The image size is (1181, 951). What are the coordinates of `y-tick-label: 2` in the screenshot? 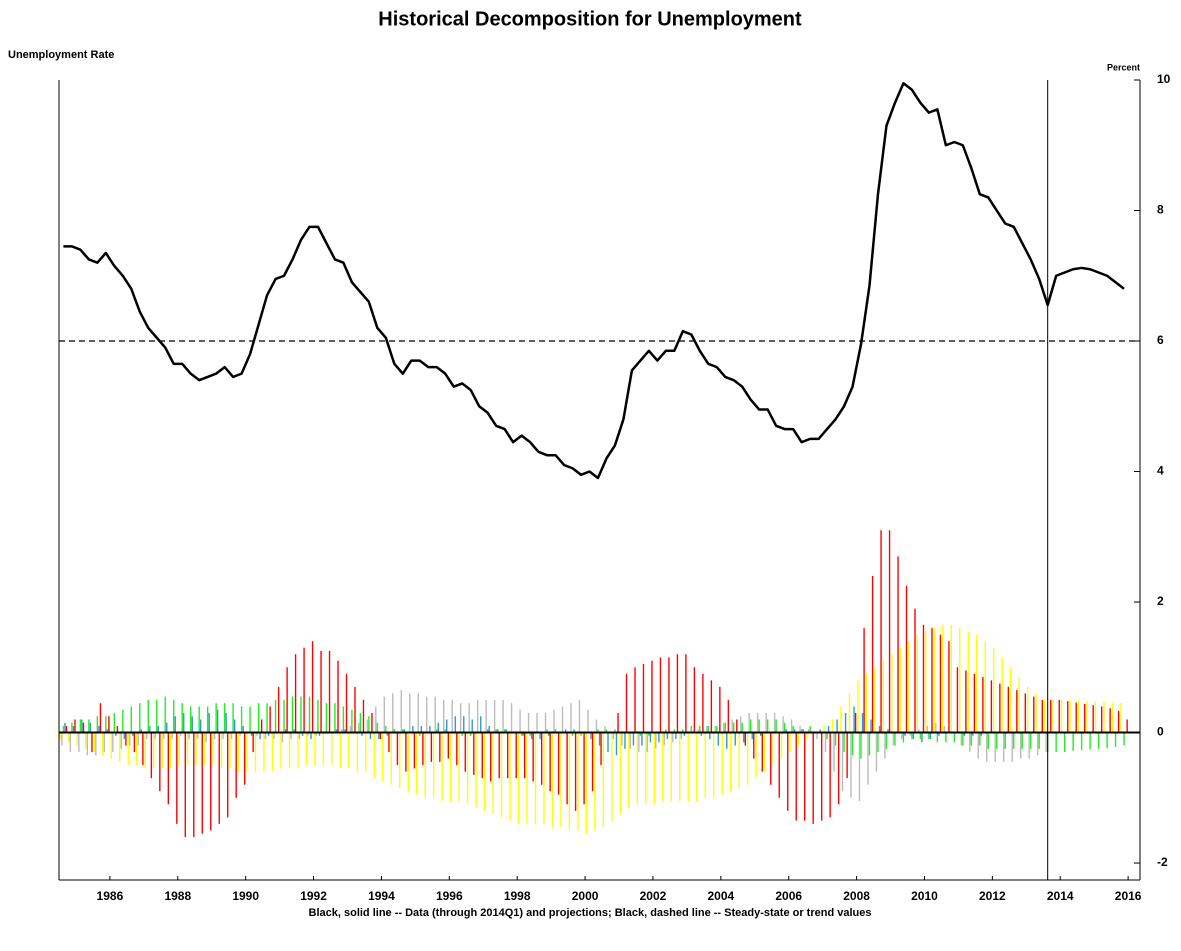 It's located at (1160, 601).